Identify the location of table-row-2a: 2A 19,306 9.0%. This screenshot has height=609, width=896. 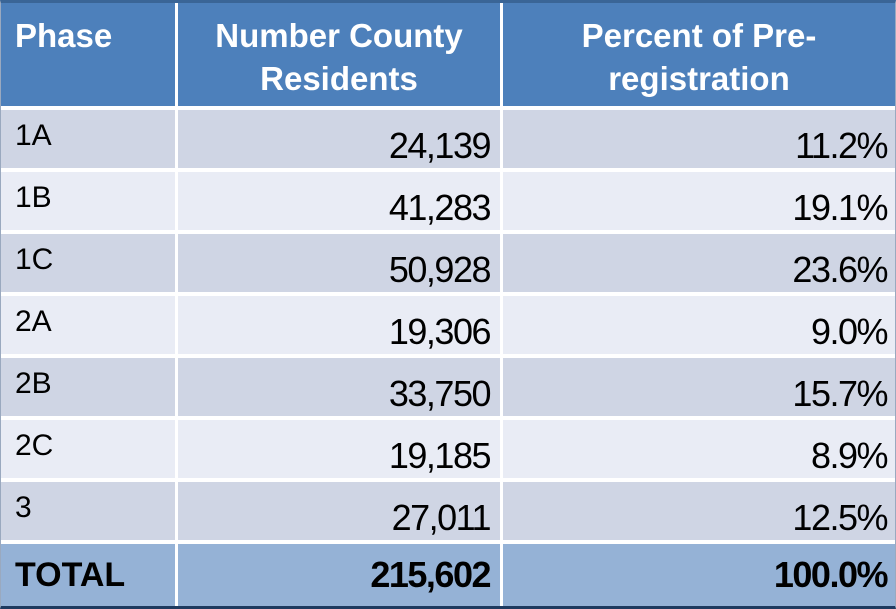
(448, 325).